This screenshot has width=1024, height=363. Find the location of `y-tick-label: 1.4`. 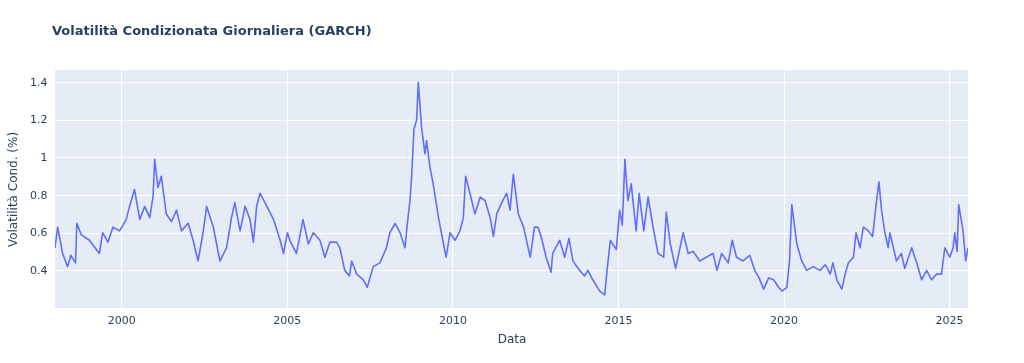

y-tick-label: 1.4 is located at coordinates (39, 82).